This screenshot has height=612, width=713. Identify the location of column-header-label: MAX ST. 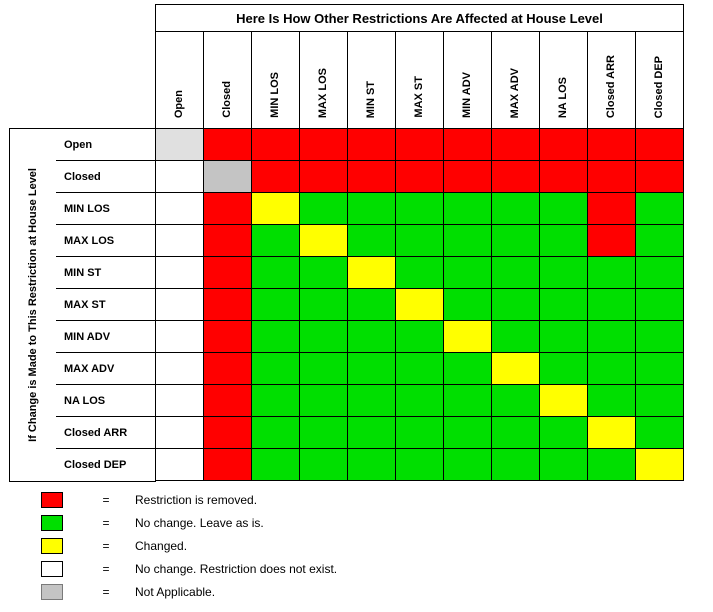
(419, 97).